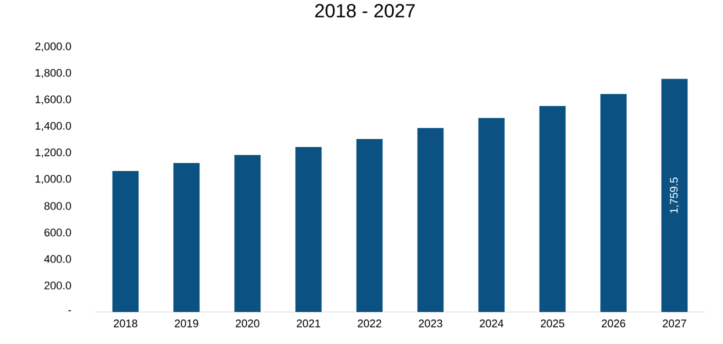  What do you see at coordinates (54, 127) in the screenshot?
I see `y-tick-label: 1,400.0` at bounding box center [54, 127].